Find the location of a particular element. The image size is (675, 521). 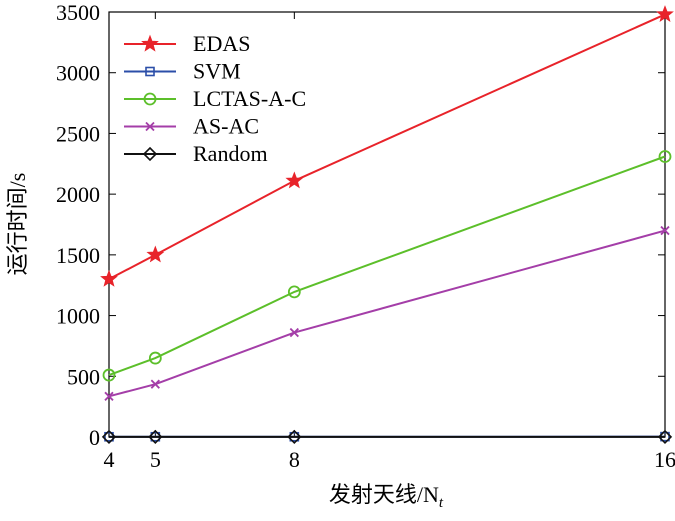

legend-label: EDAS is located at coordinates (221, 43).